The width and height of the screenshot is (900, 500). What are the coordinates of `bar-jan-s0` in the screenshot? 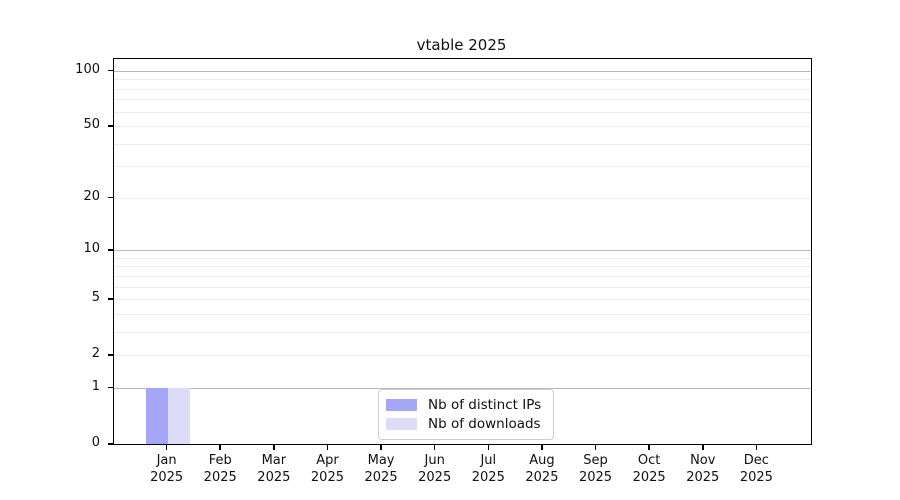 It's located at (156, 415).